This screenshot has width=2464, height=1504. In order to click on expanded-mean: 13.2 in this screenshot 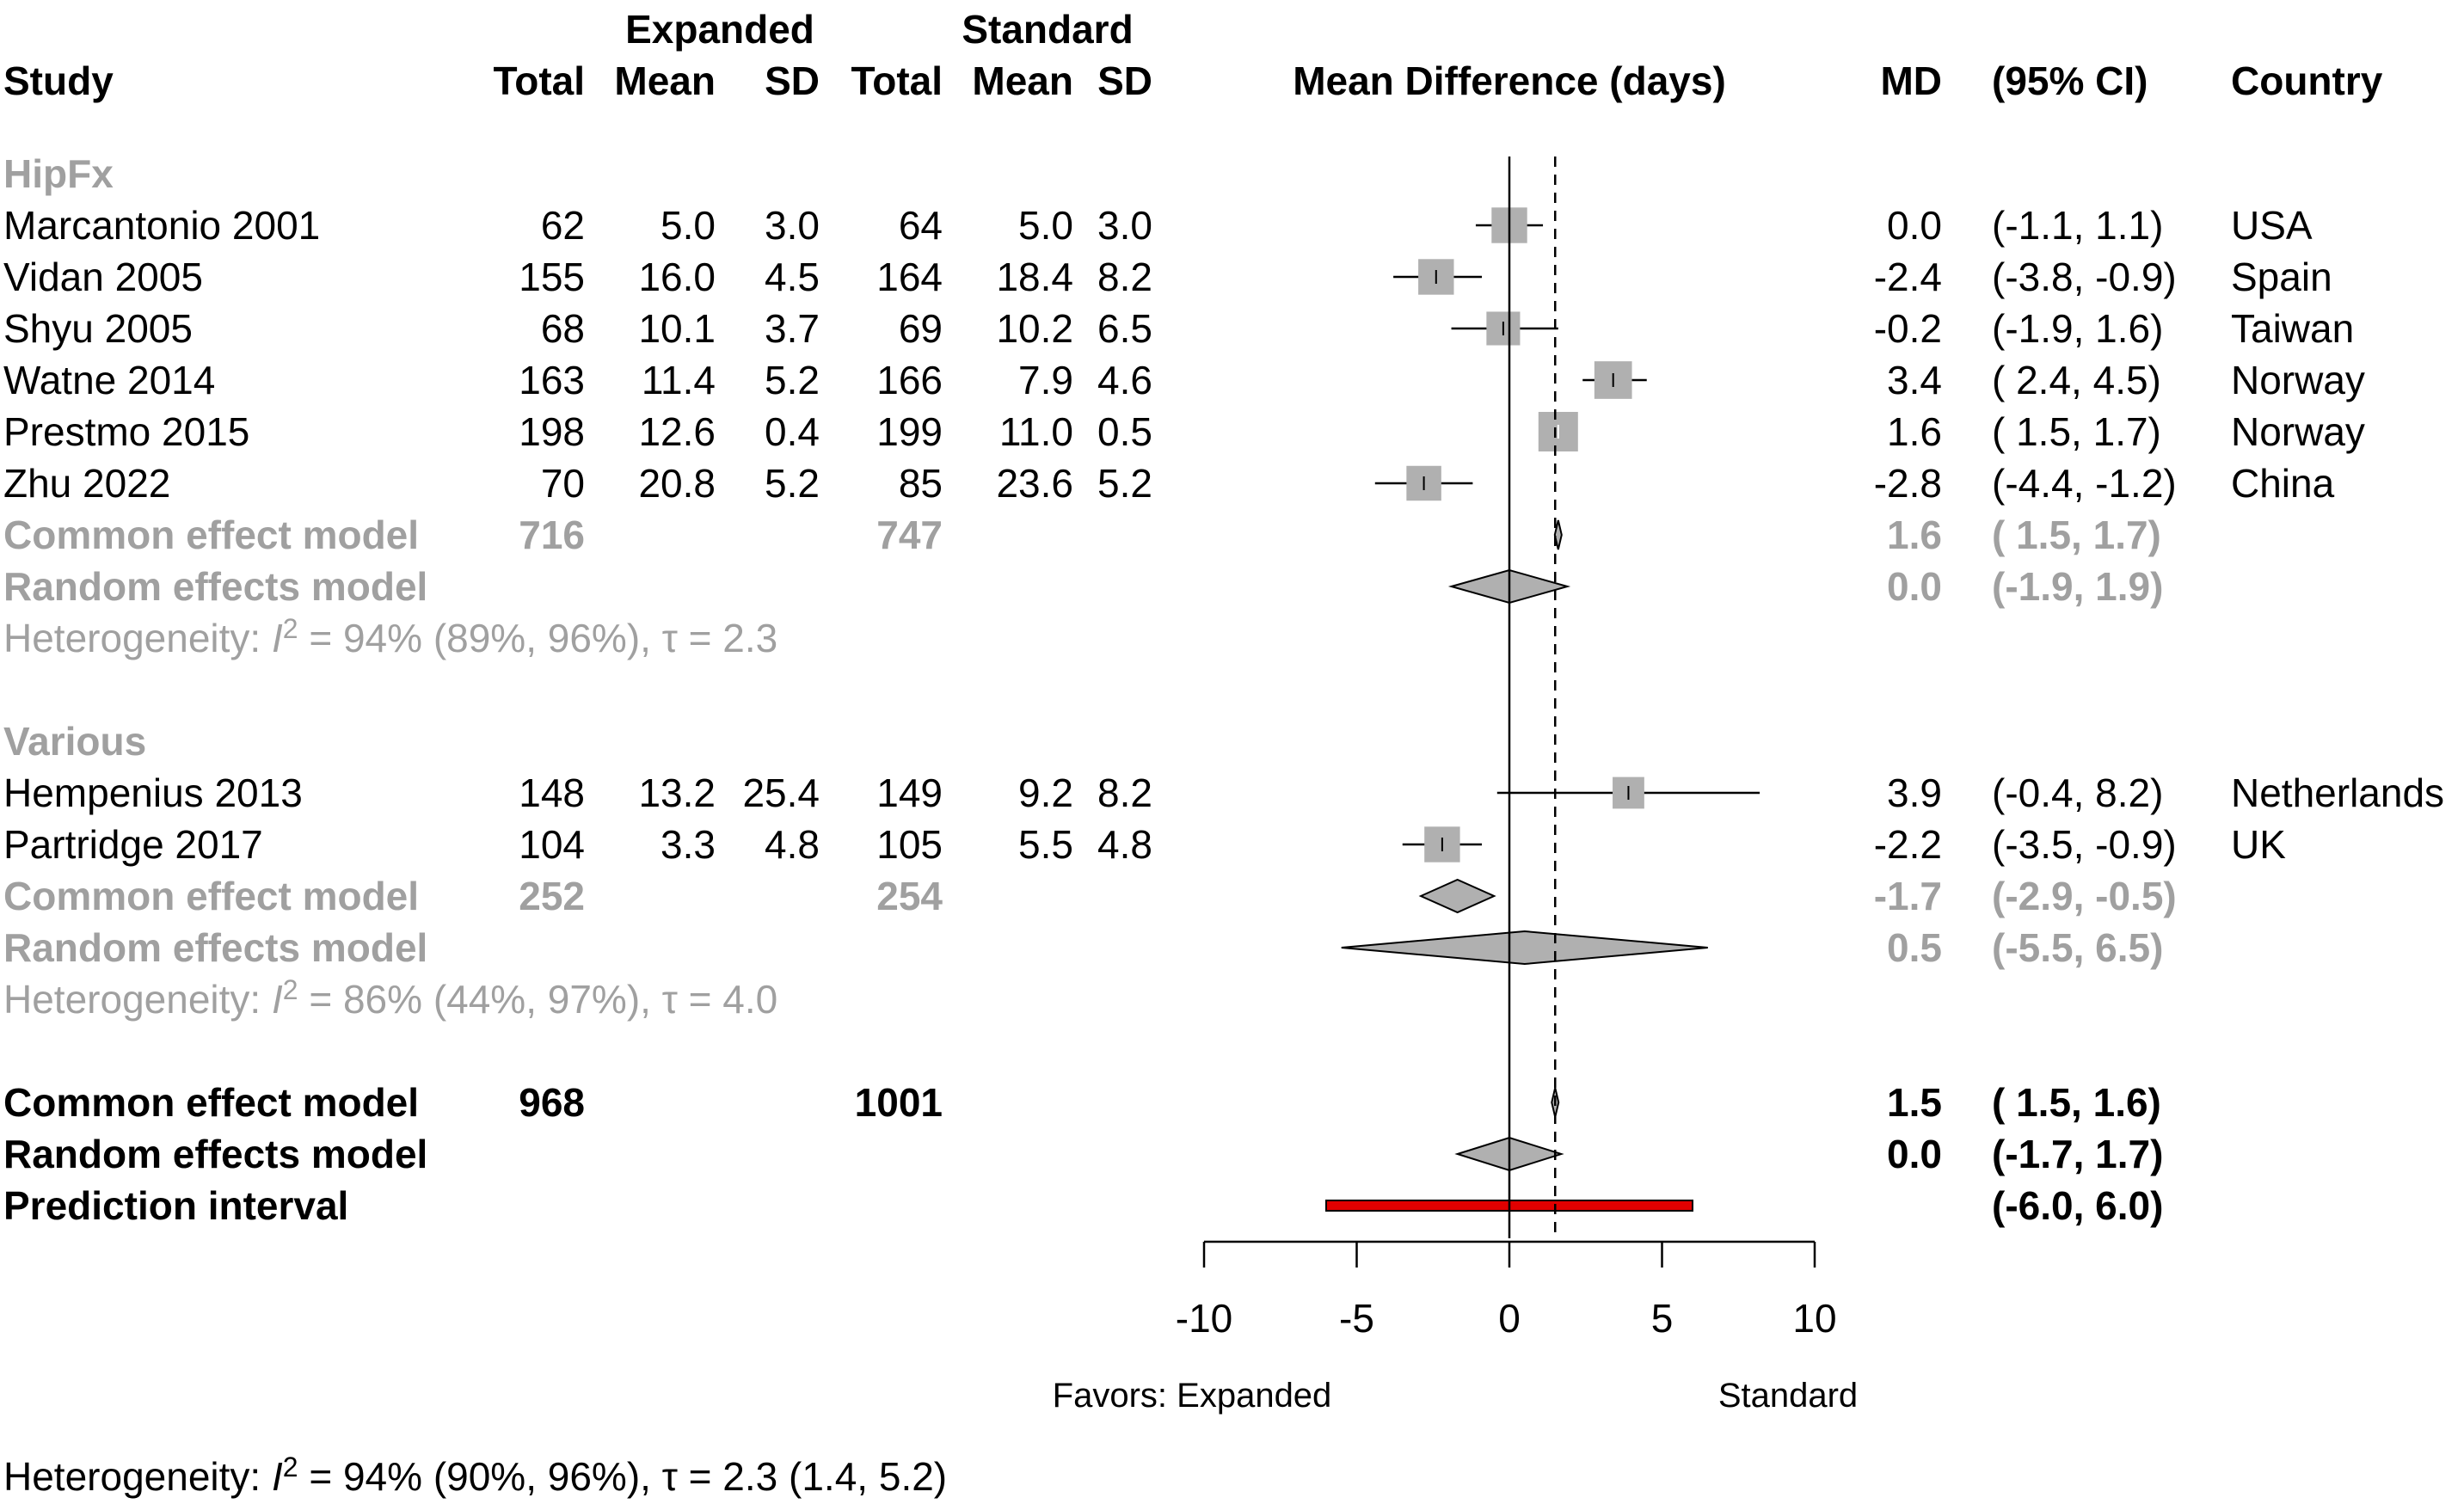, I will do `click(677, 792)`.